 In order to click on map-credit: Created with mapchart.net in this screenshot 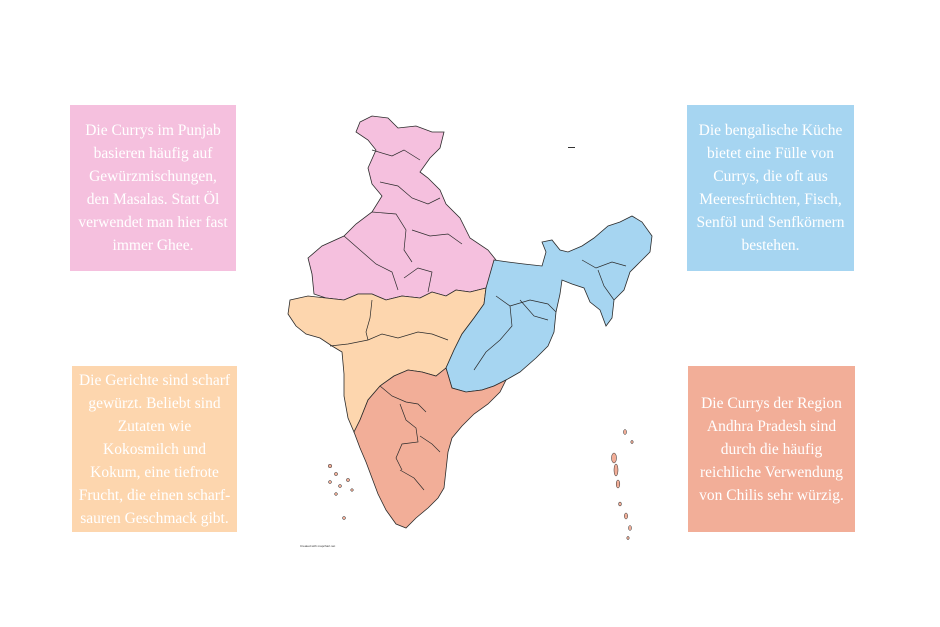, I will do `click(318, 546)`.